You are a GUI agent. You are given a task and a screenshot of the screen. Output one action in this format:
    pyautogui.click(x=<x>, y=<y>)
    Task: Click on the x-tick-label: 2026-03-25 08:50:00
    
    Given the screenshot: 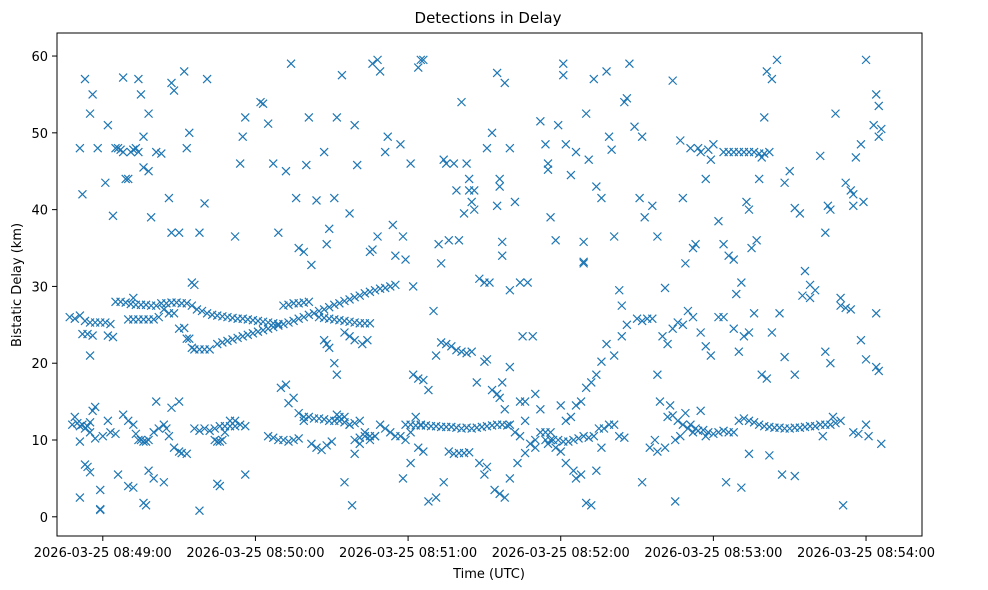 What is the action you would take?
    pyautogui.click(x=255, y=553)
    